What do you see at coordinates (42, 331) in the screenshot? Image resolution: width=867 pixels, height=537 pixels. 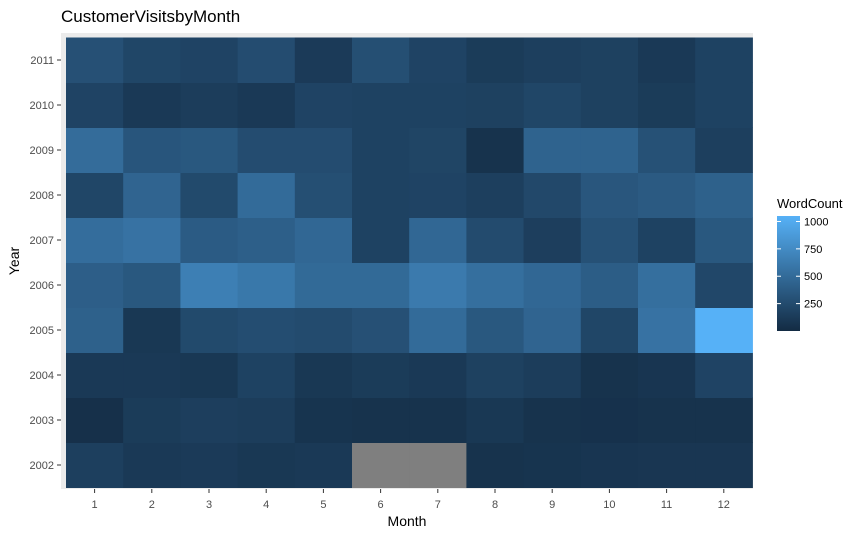 I see `y-tick-label: 2005` at bounding box center [42, 331].